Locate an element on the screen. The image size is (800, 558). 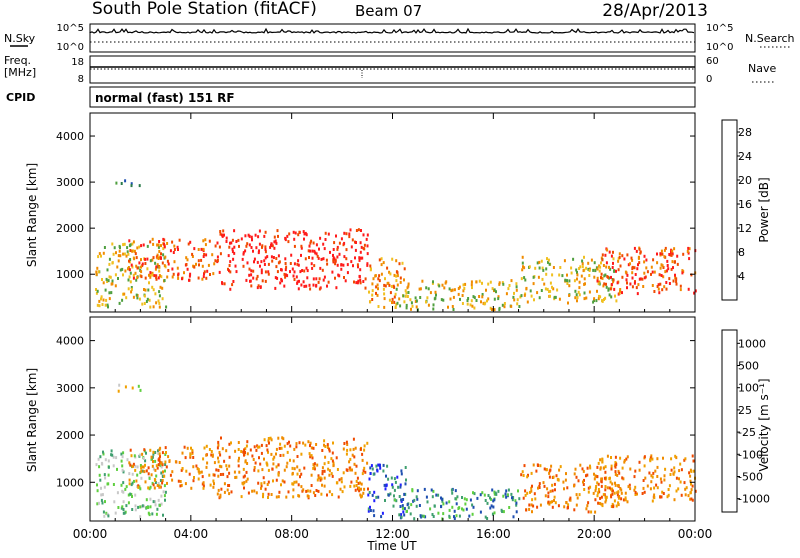
freq-label-2: [MHz] is located at coordinates (20, 72).